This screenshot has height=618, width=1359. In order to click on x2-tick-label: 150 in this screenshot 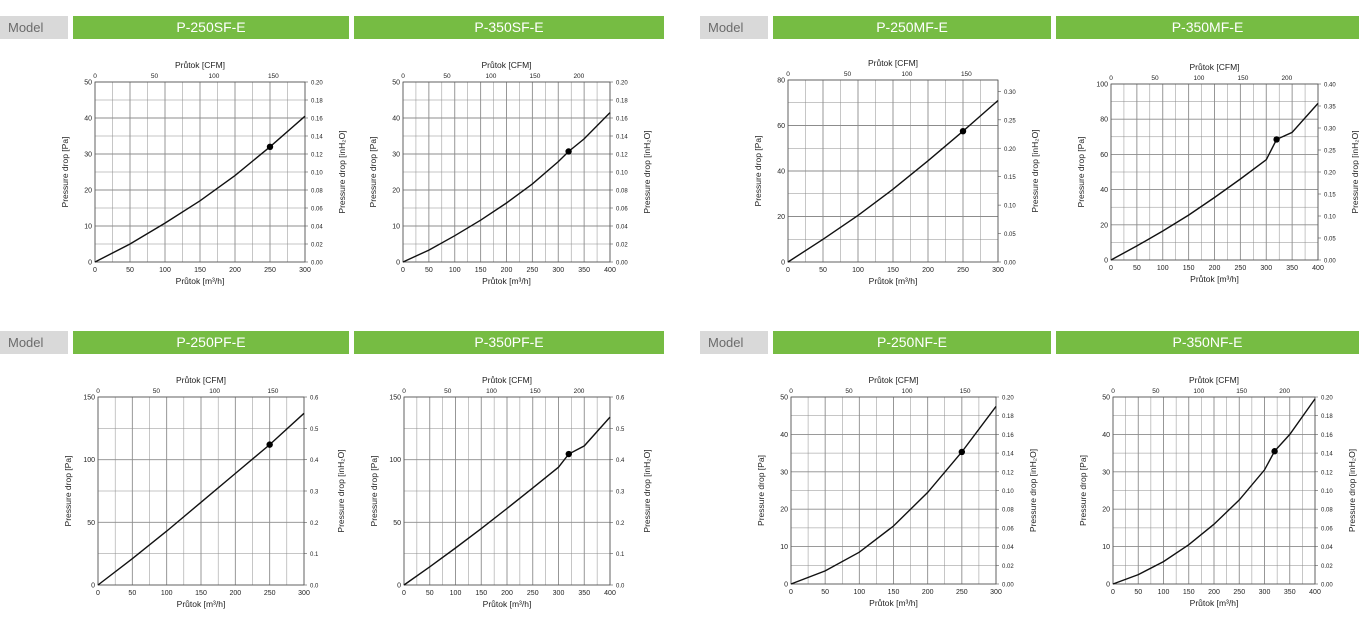, I will do `click(1242, 78)`.